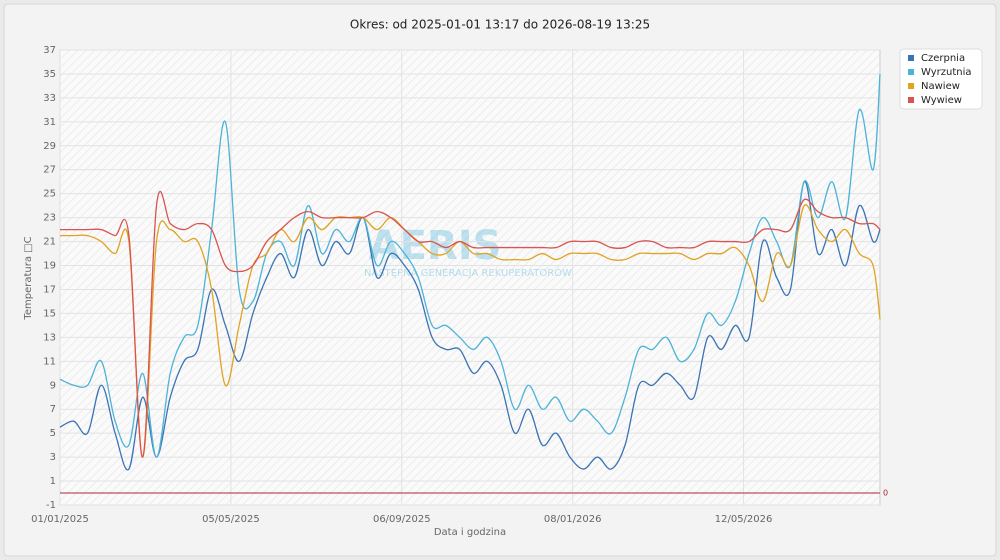 The height and width of the screenshot is (560, 1000). Describe the element at coordinates (49, 289) in the screenshot. I see `y-tick-label: 17` at that location.